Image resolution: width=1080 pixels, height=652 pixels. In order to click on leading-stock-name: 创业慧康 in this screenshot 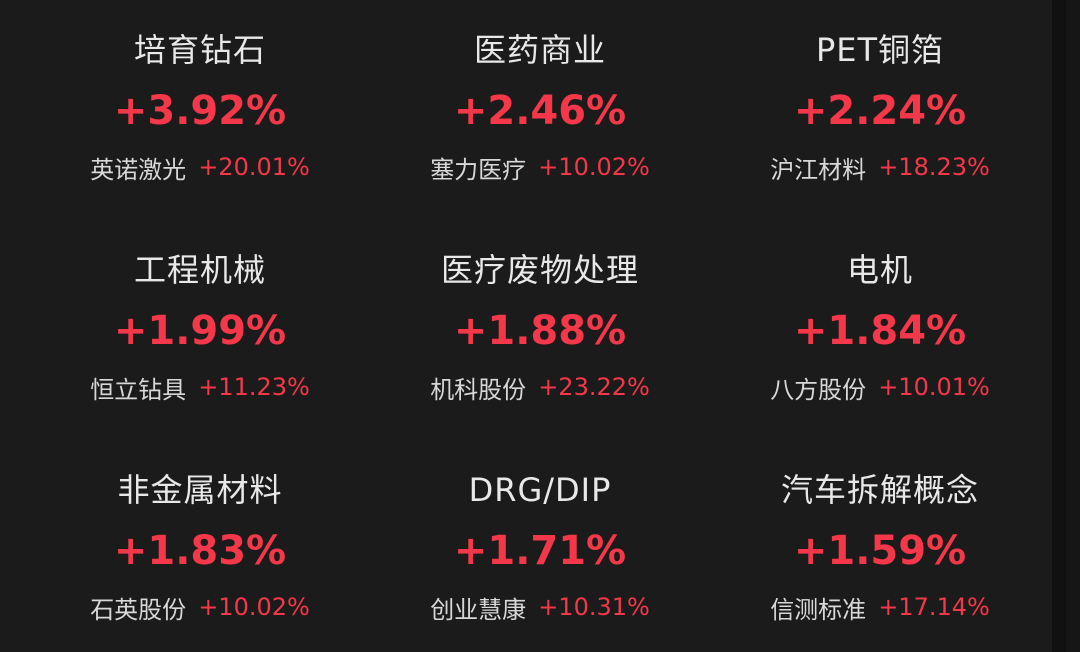, I will do `click(478, 609)`.